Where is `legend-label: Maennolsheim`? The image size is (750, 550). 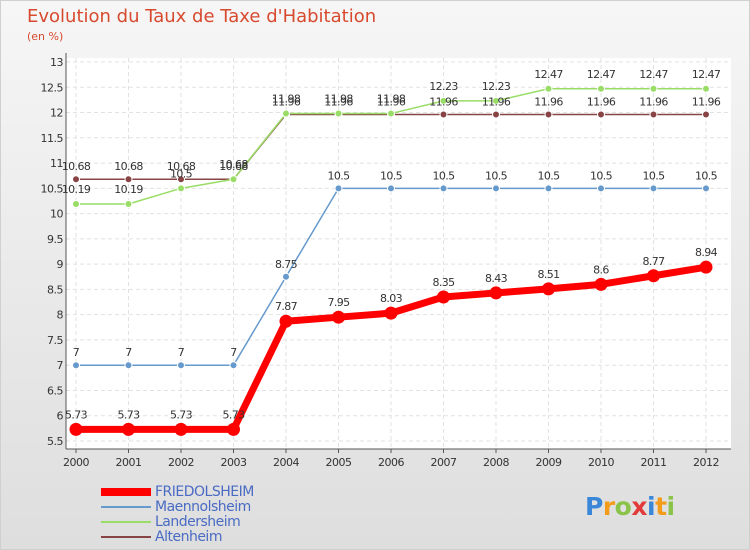 legend-label: Maennolsheim is located at coordinates (203, 507).